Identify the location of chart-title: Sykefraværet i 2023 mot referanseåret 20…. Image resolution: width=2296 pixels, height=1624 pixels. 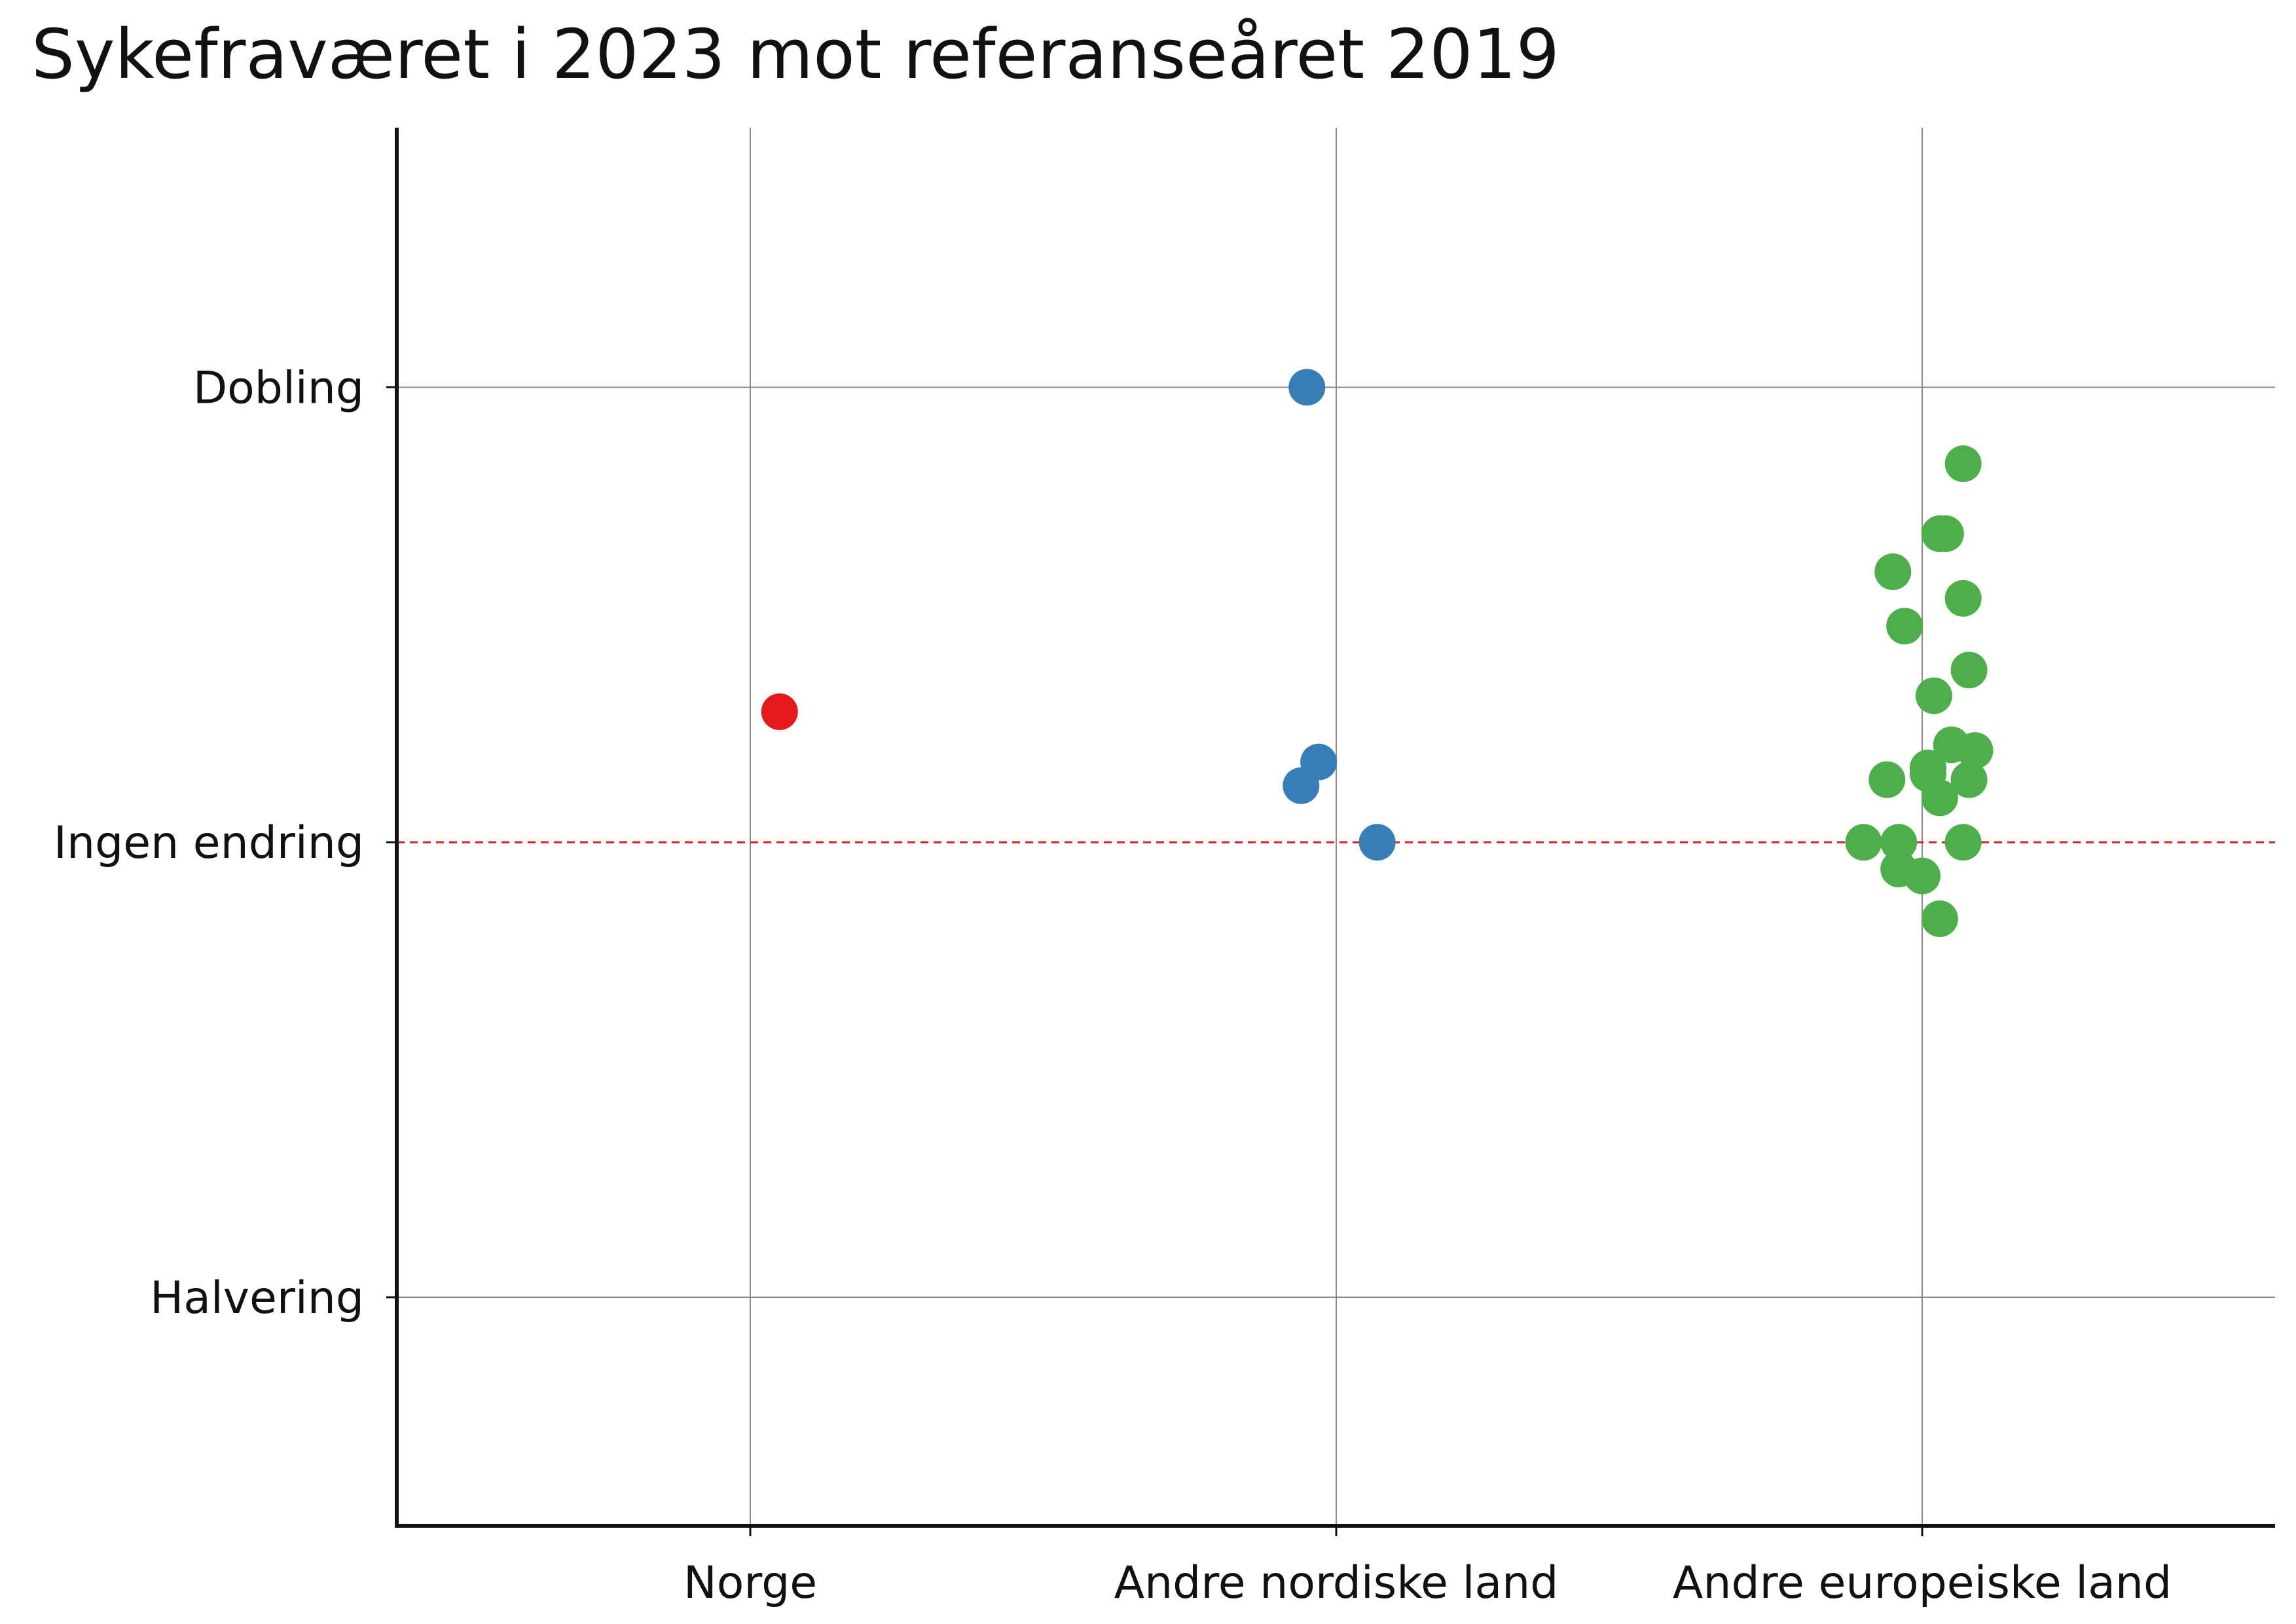
(795, 54).